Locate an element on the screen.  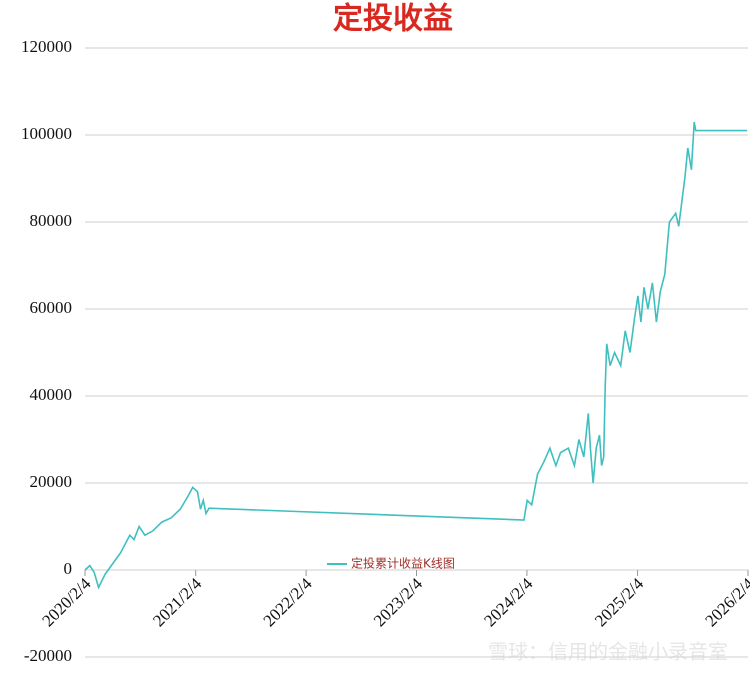
x-tick-label: 2025/2/4 is located at coordinates (619, 602).